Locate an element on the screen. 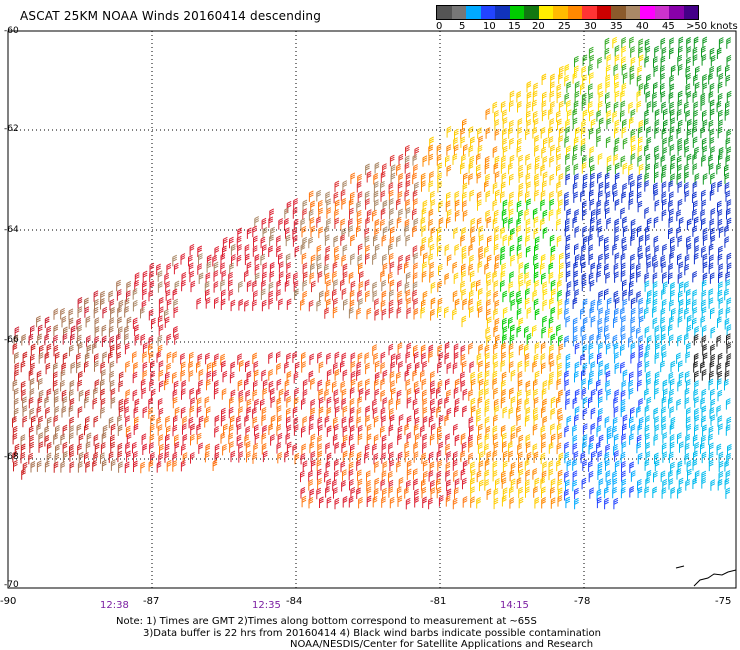 The width and height of the screenshot is (740, 650). lon-label: -75 is located at coordinates (723, 601).